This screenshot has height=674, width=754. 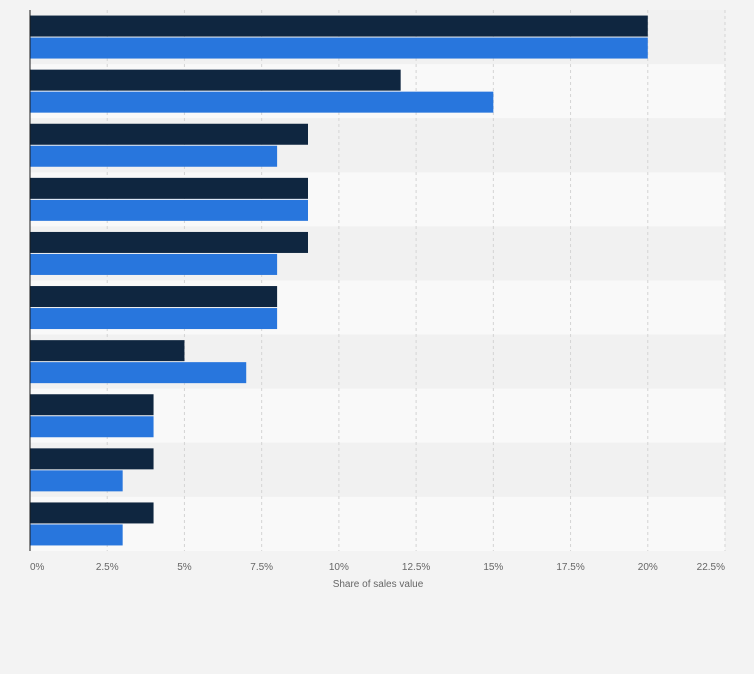 I want to click on bar-series1-row2, so click(x=215, y=80).